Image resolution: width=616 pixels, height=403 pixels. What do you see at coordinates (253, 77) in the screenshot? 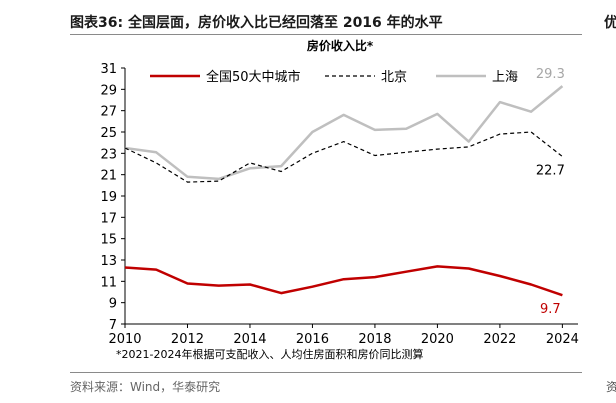
I see `legend-label: 全国50大中城市` at bounding box center [253, 77].